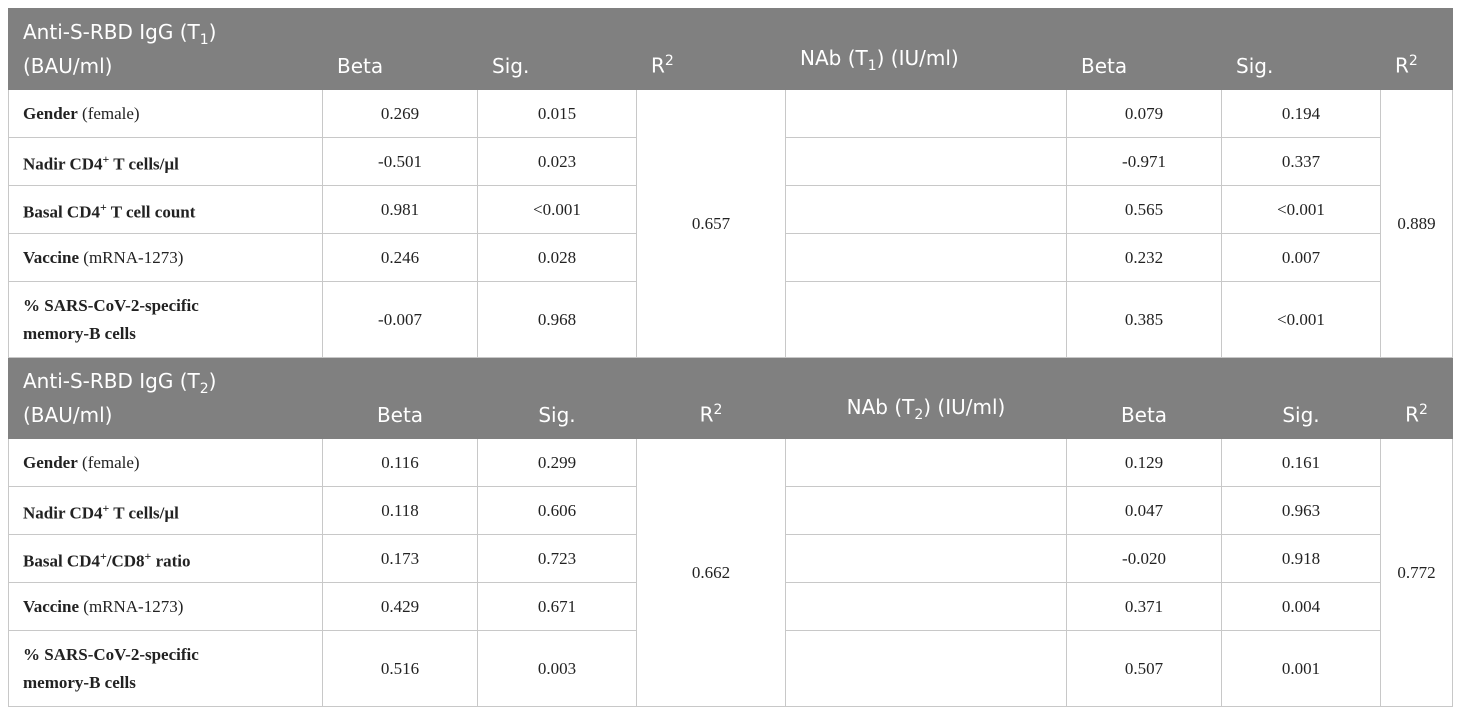 Image resolution: width=1460 pixels, height=715 pixels. Describe the element at coordinates (63, 513) in the screenshot. I see `text-segment: Nadir CD4` at that location.